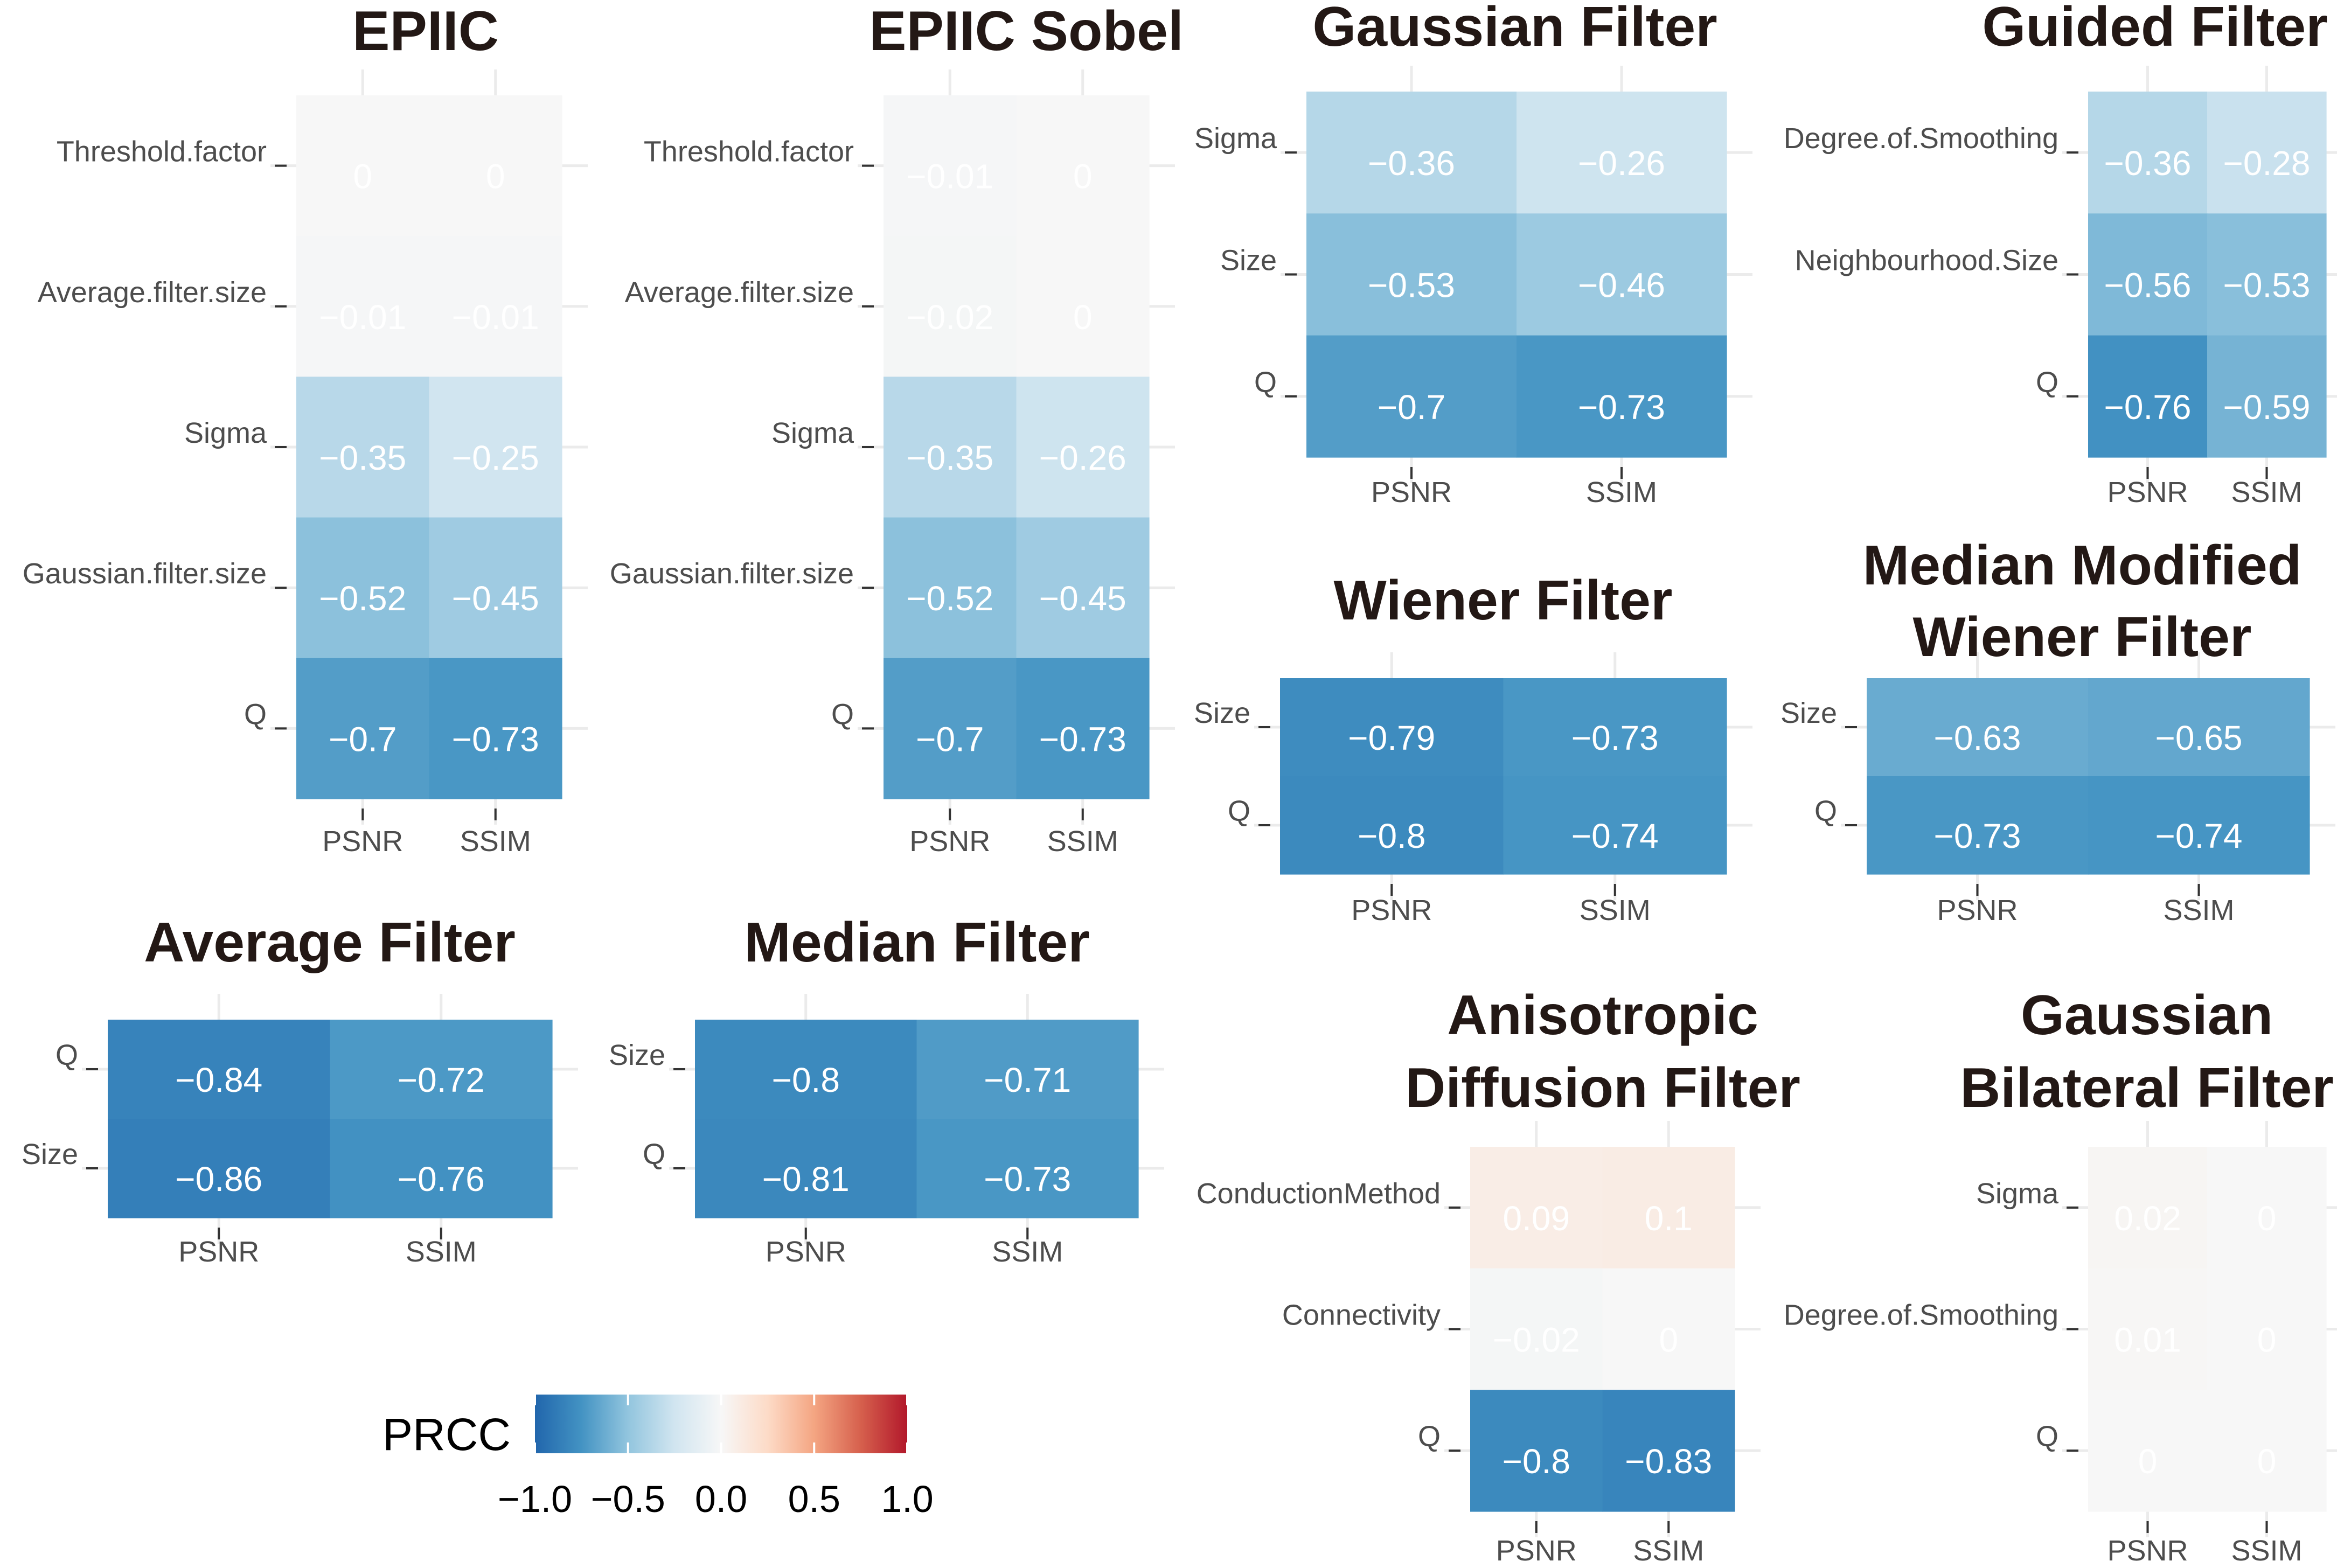 The width and height of the screenshot is (2337, 1568). What do you see at coordinates (749, 152) in the screenshot?
I see `row-label: Threshold.factor` at bounding box center [749, 152].